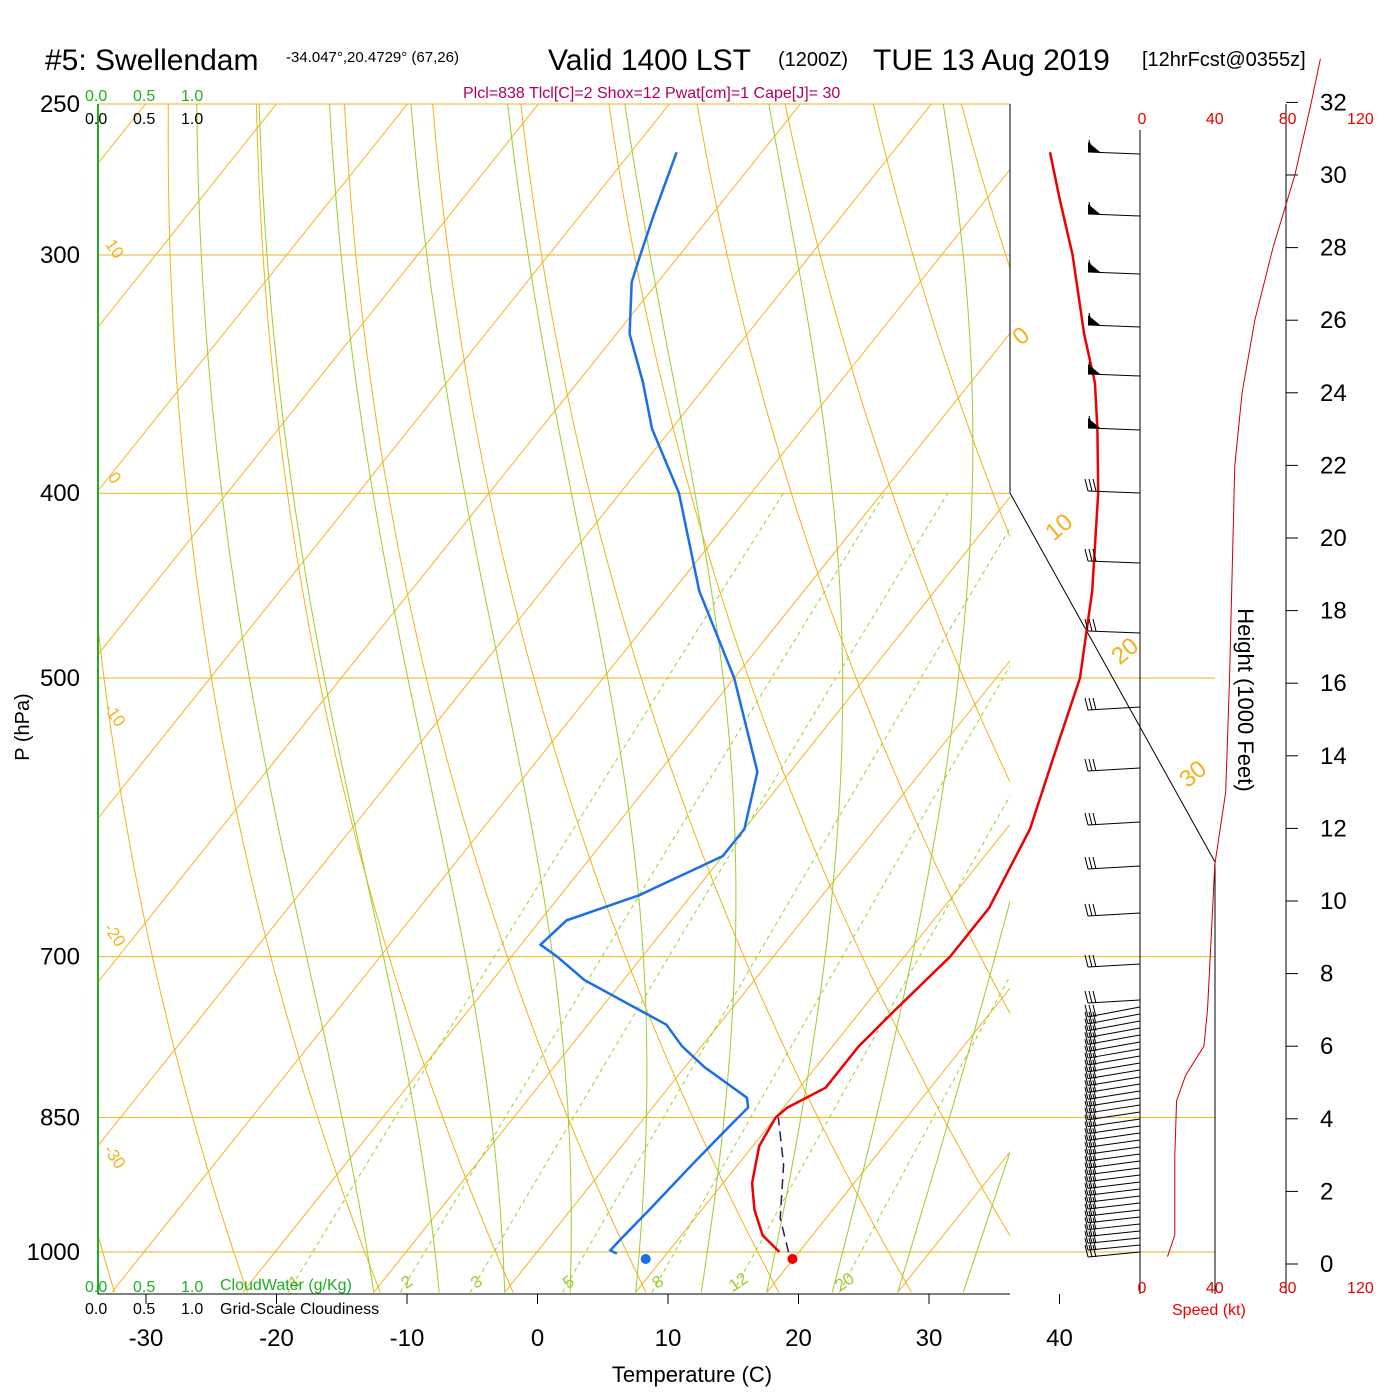  What do you see at coordinates (115, 714) in the screenshot?
I see `isotherm-label: -10` at bounding box center [115, 714].